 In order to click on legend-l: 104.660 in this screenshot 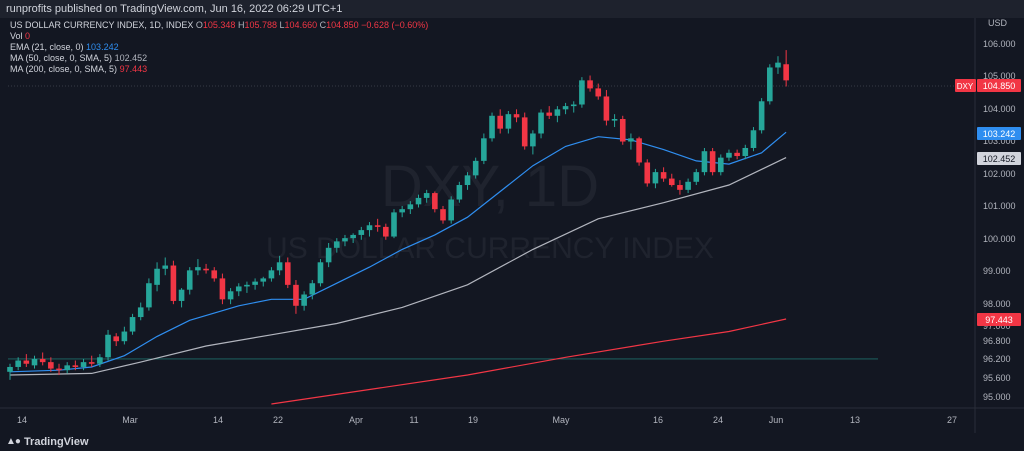, I will do `click(301, 25)`.